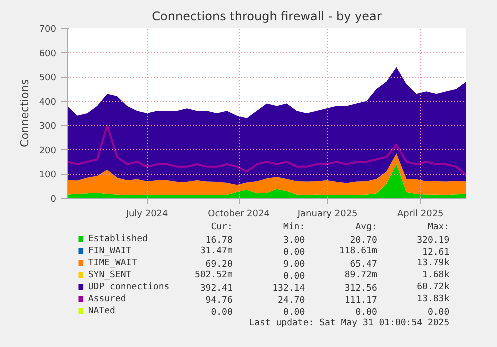  I want to click on x-tick-label: October 2024, so click(239, 215).